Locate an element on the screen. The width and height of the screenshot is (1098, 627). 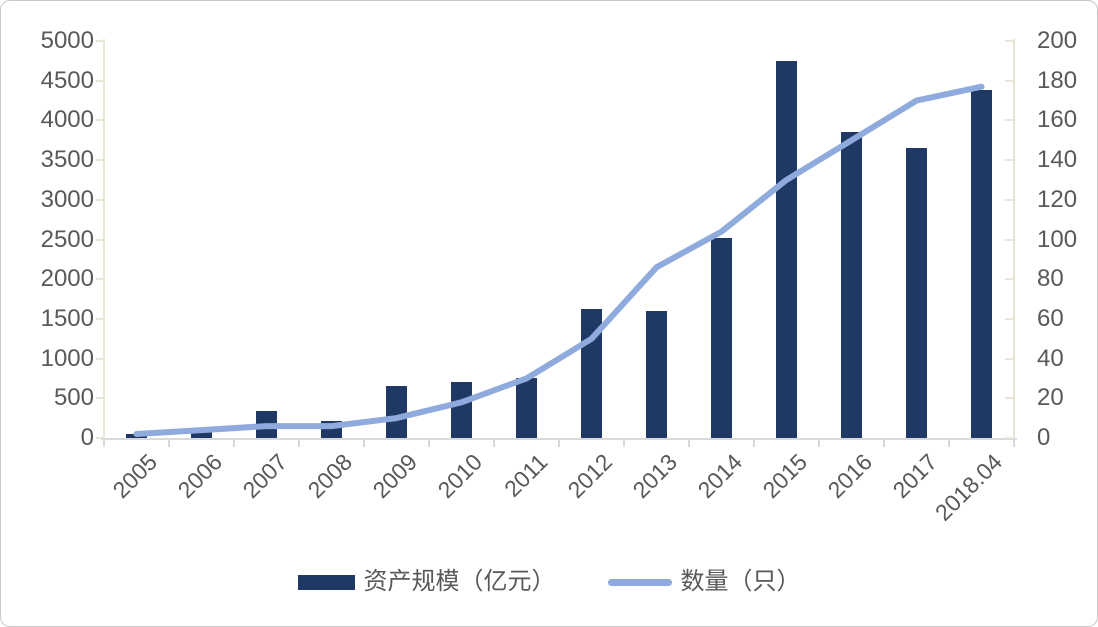
right-axis-tick-label: 180 is located at coordinates (1057, 80).